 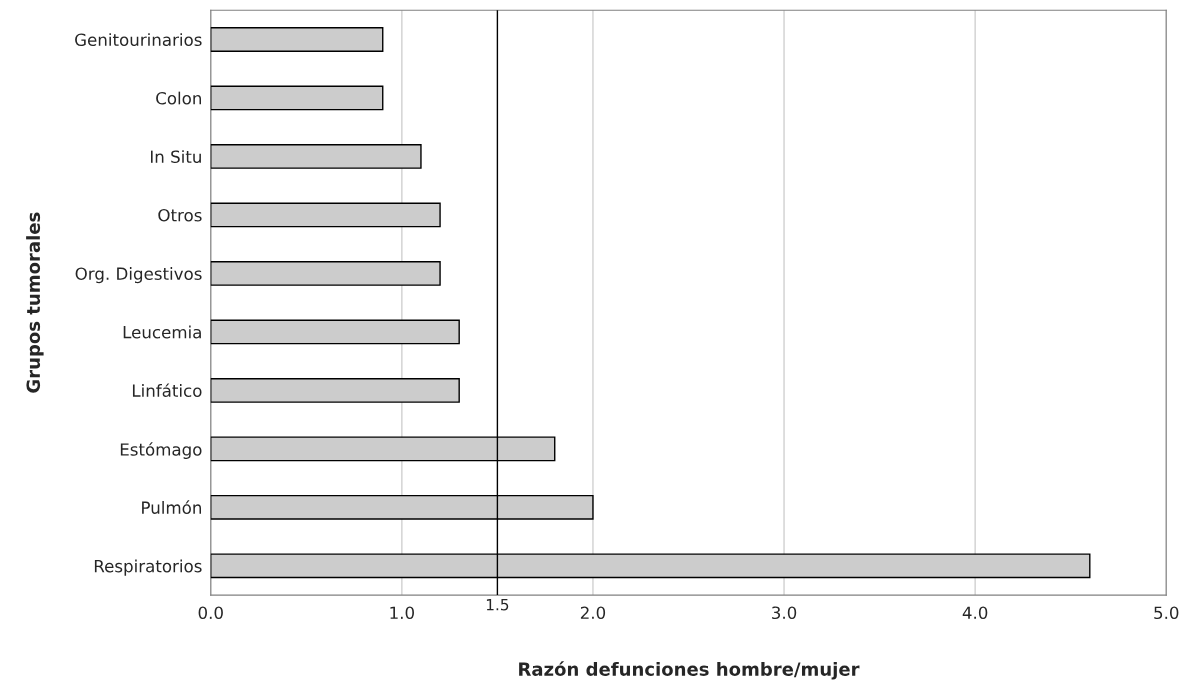 What do you see at coordinates (175, 157) in the screenshot?
I see `y-tick-label: In Situ` at bounding box center [175, 157].